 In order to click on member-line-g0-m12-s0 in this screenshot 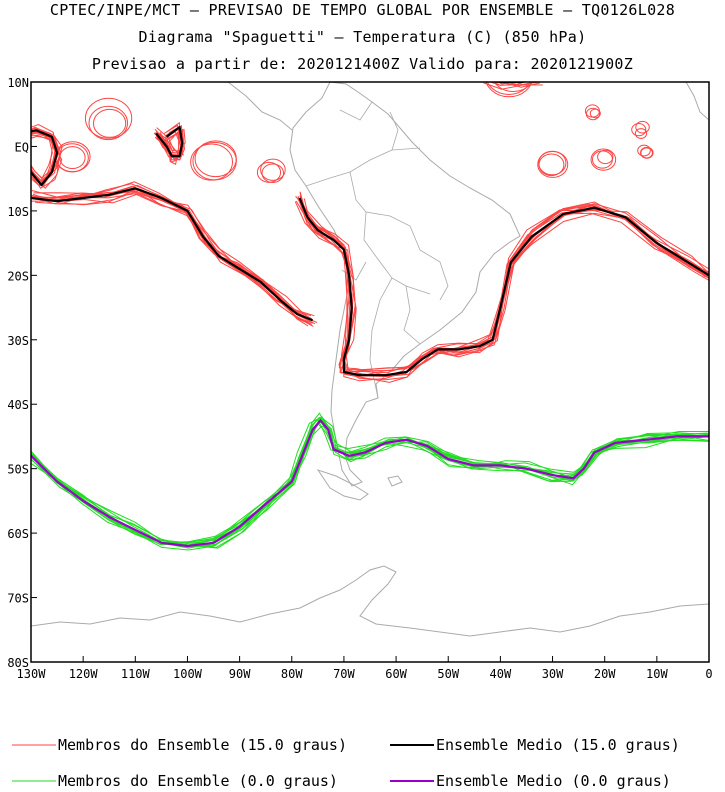, I will do `click(172, 254)`.